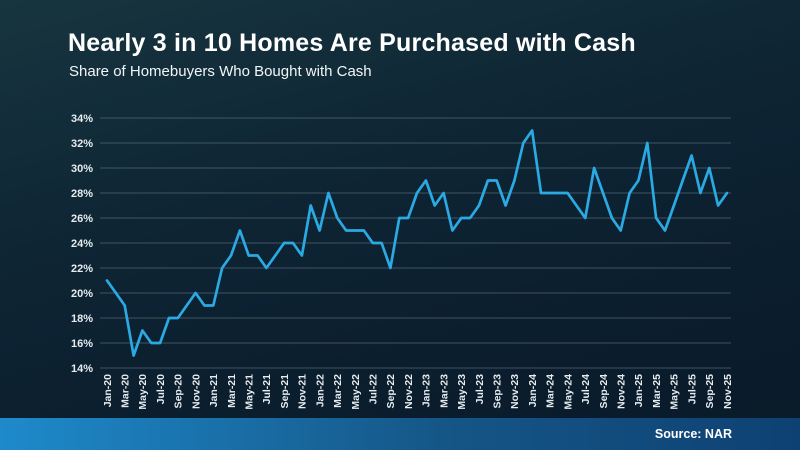  What do you see at coordinates (82, 294) in the screenshot?
I see `y-tick-label: 20%` at bounding box center [82, 294].